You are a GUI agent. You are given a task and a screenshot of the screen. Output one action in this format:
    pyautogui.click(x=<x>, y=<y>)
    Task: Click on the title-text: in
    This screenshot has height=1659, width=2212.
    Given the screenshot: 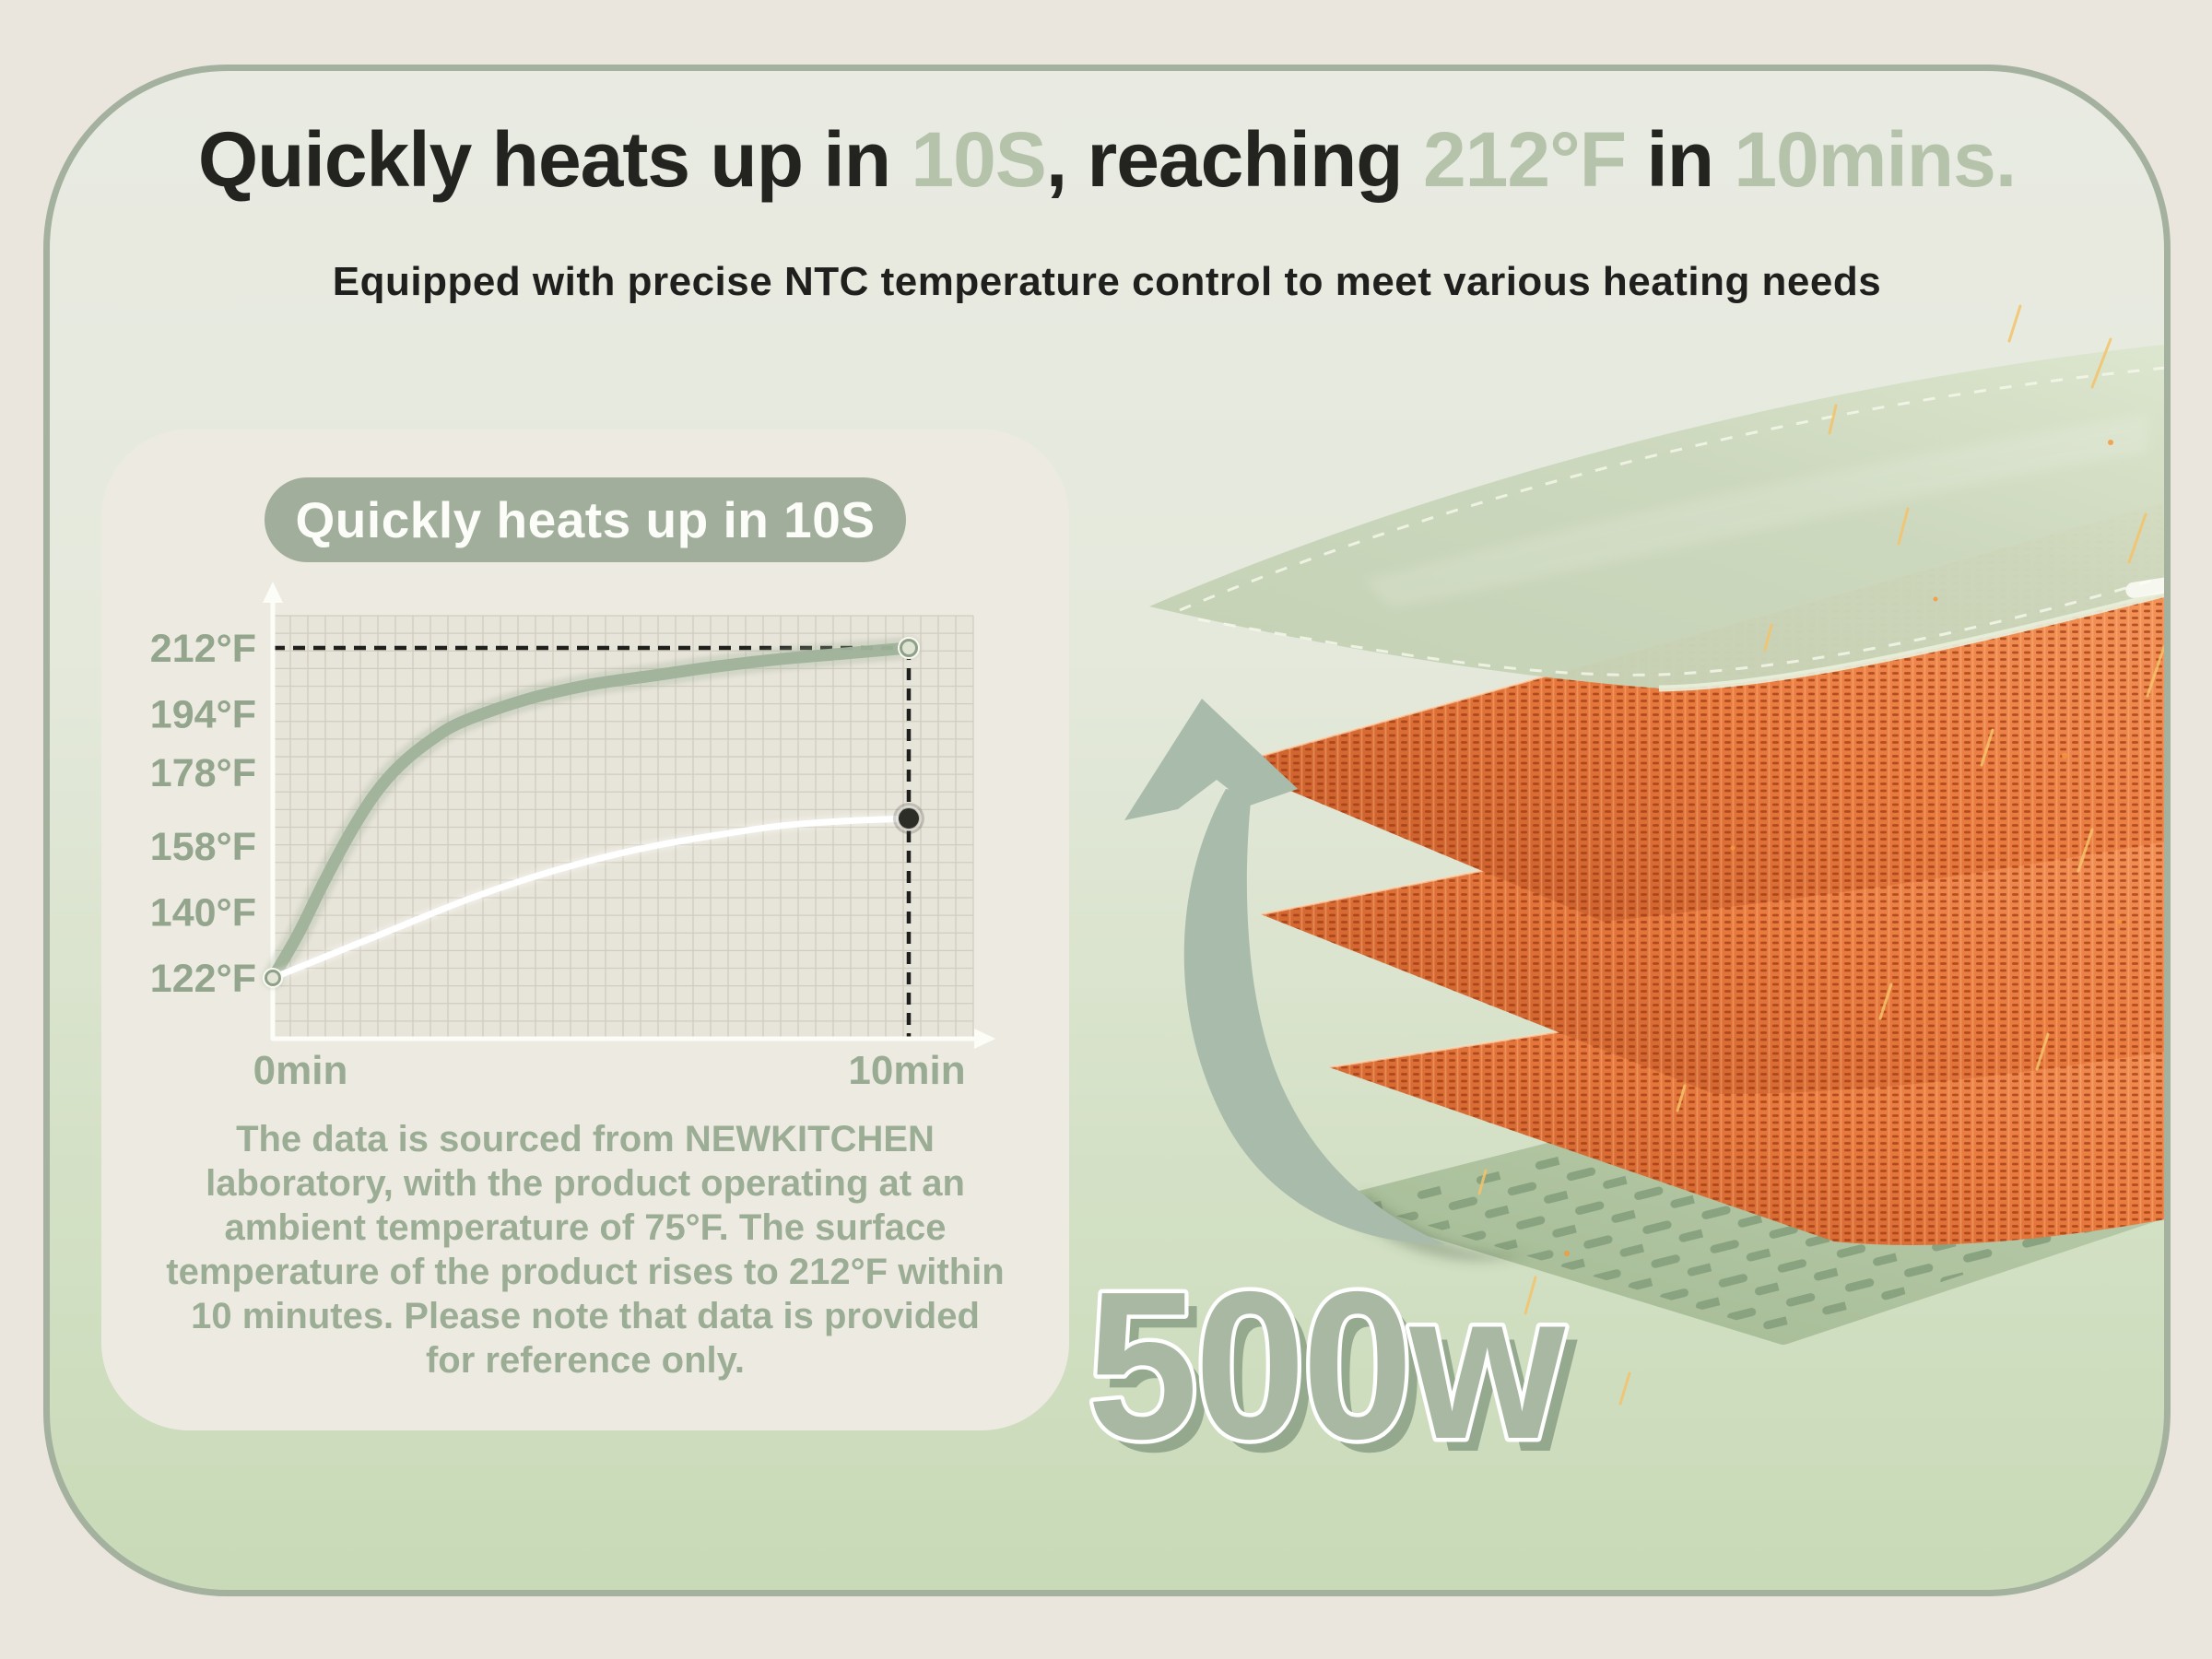 What is the action you would take?
    pyautogui.click(x=1680, y=159)
    